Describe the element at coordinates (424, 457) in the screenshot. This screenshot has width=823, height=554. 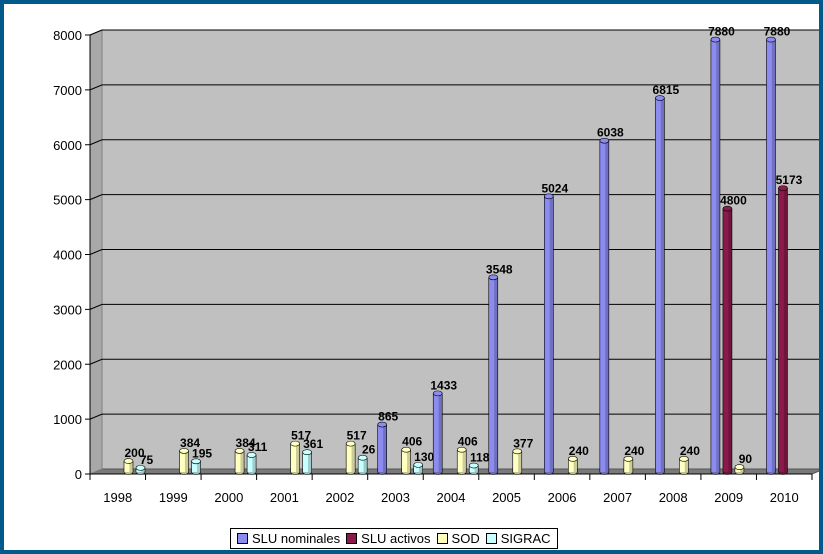
I see `data-label: 130` at that location.